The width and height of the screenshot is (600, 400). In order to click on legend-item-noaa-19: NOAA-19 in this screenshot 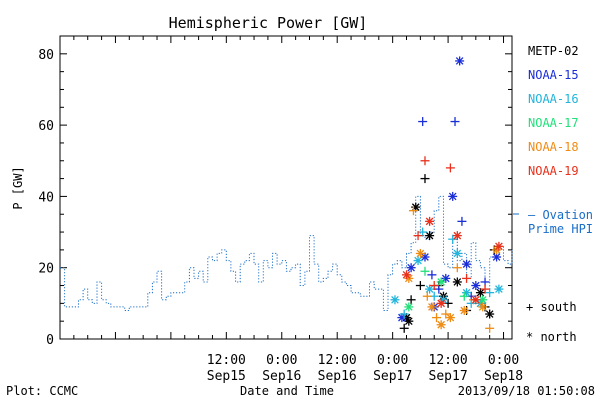, I will do `click(553, 171)`.